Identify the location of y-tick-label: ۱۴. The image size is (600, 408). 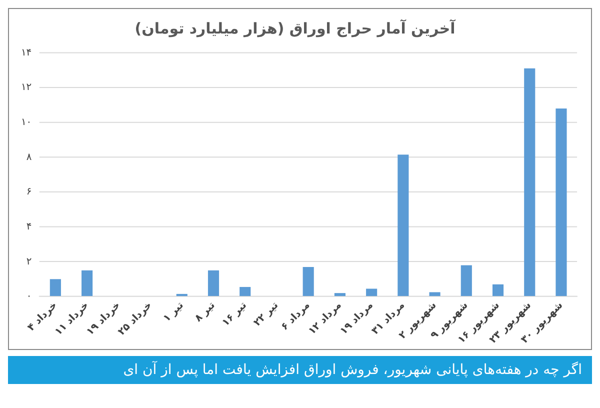
(26, 52).